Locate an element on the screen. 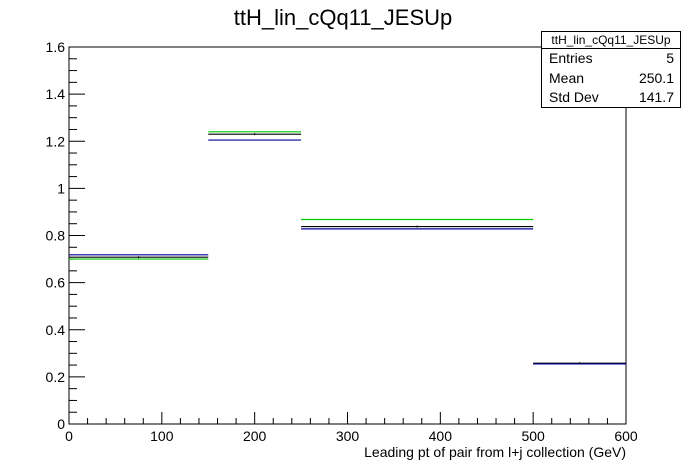  y-tick-label: 0.4 is located at coordinates (56, 330).